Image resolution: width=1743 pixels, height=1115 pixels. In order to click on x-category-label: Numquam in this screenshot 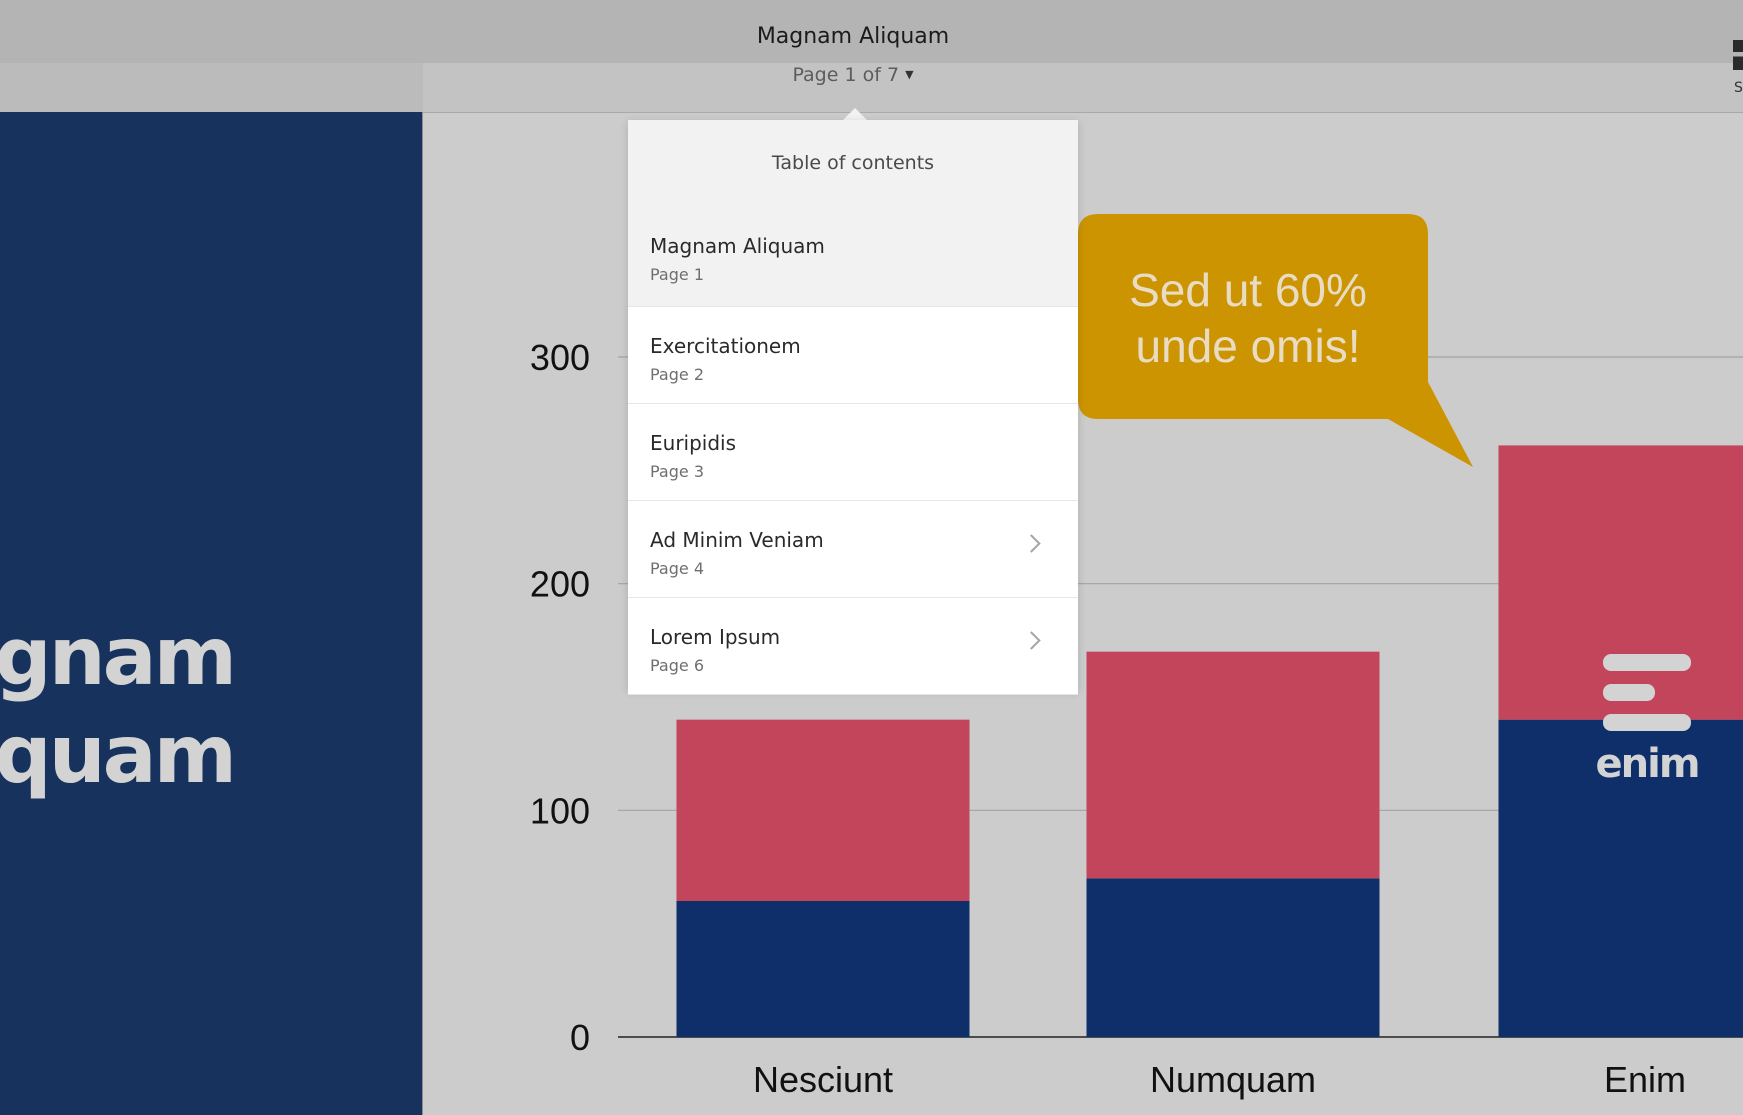, I will do `click(1233, 1079)`.